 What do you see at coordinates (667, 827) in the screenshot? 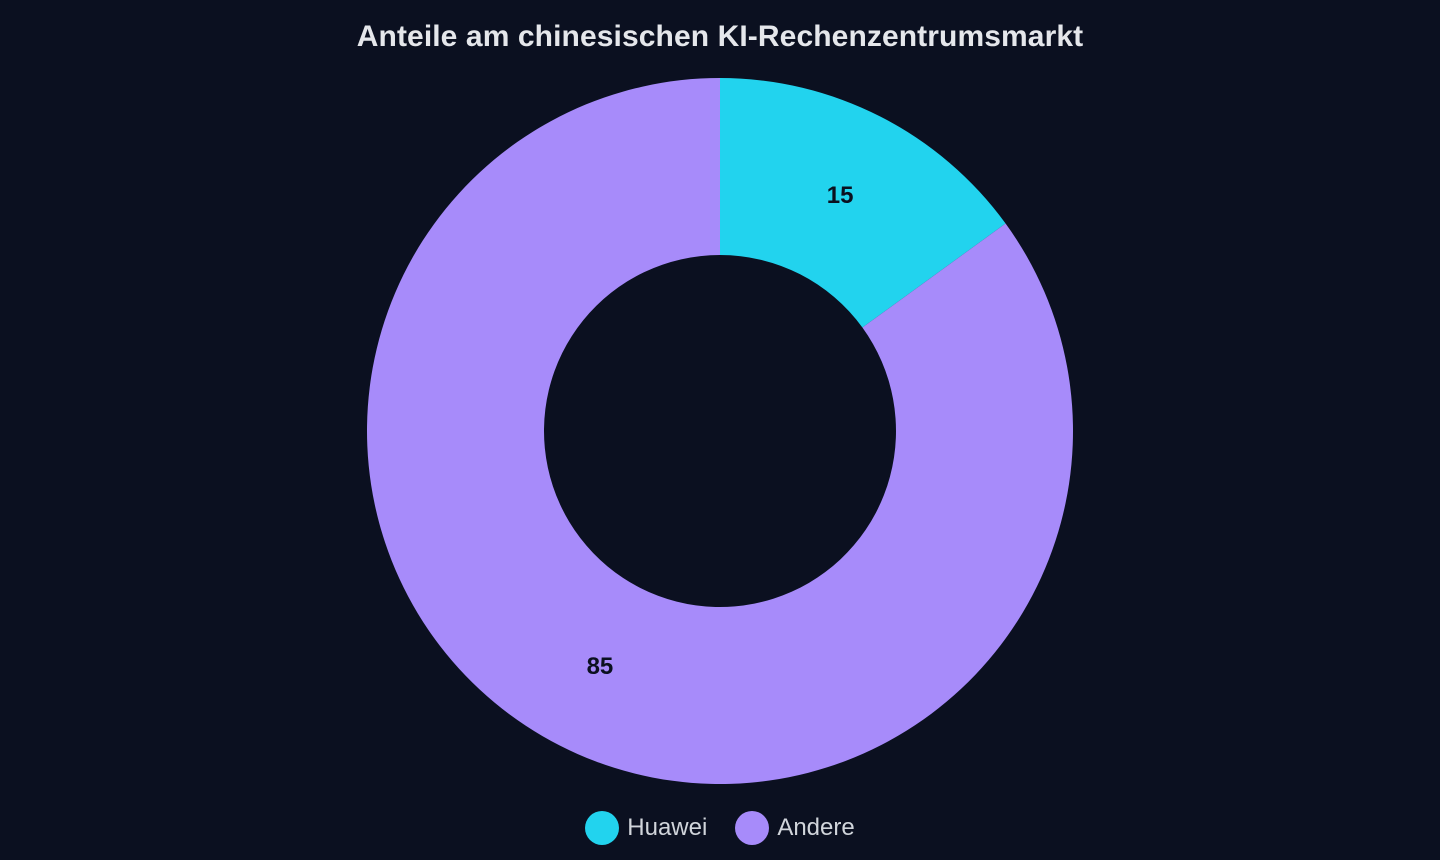
I see `legend-label-huawei: Huawei` at bounding box center [667, 827].